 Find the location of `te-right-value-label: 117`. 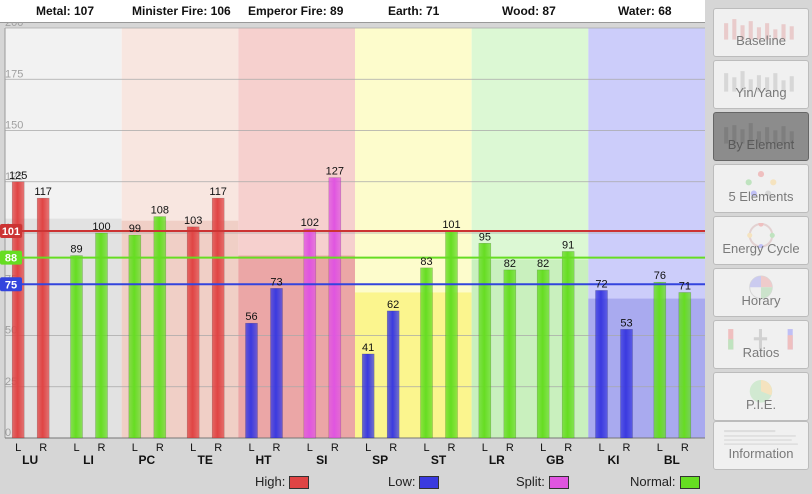

te-right-value-label: 117 is located at coordinates (218, 192).